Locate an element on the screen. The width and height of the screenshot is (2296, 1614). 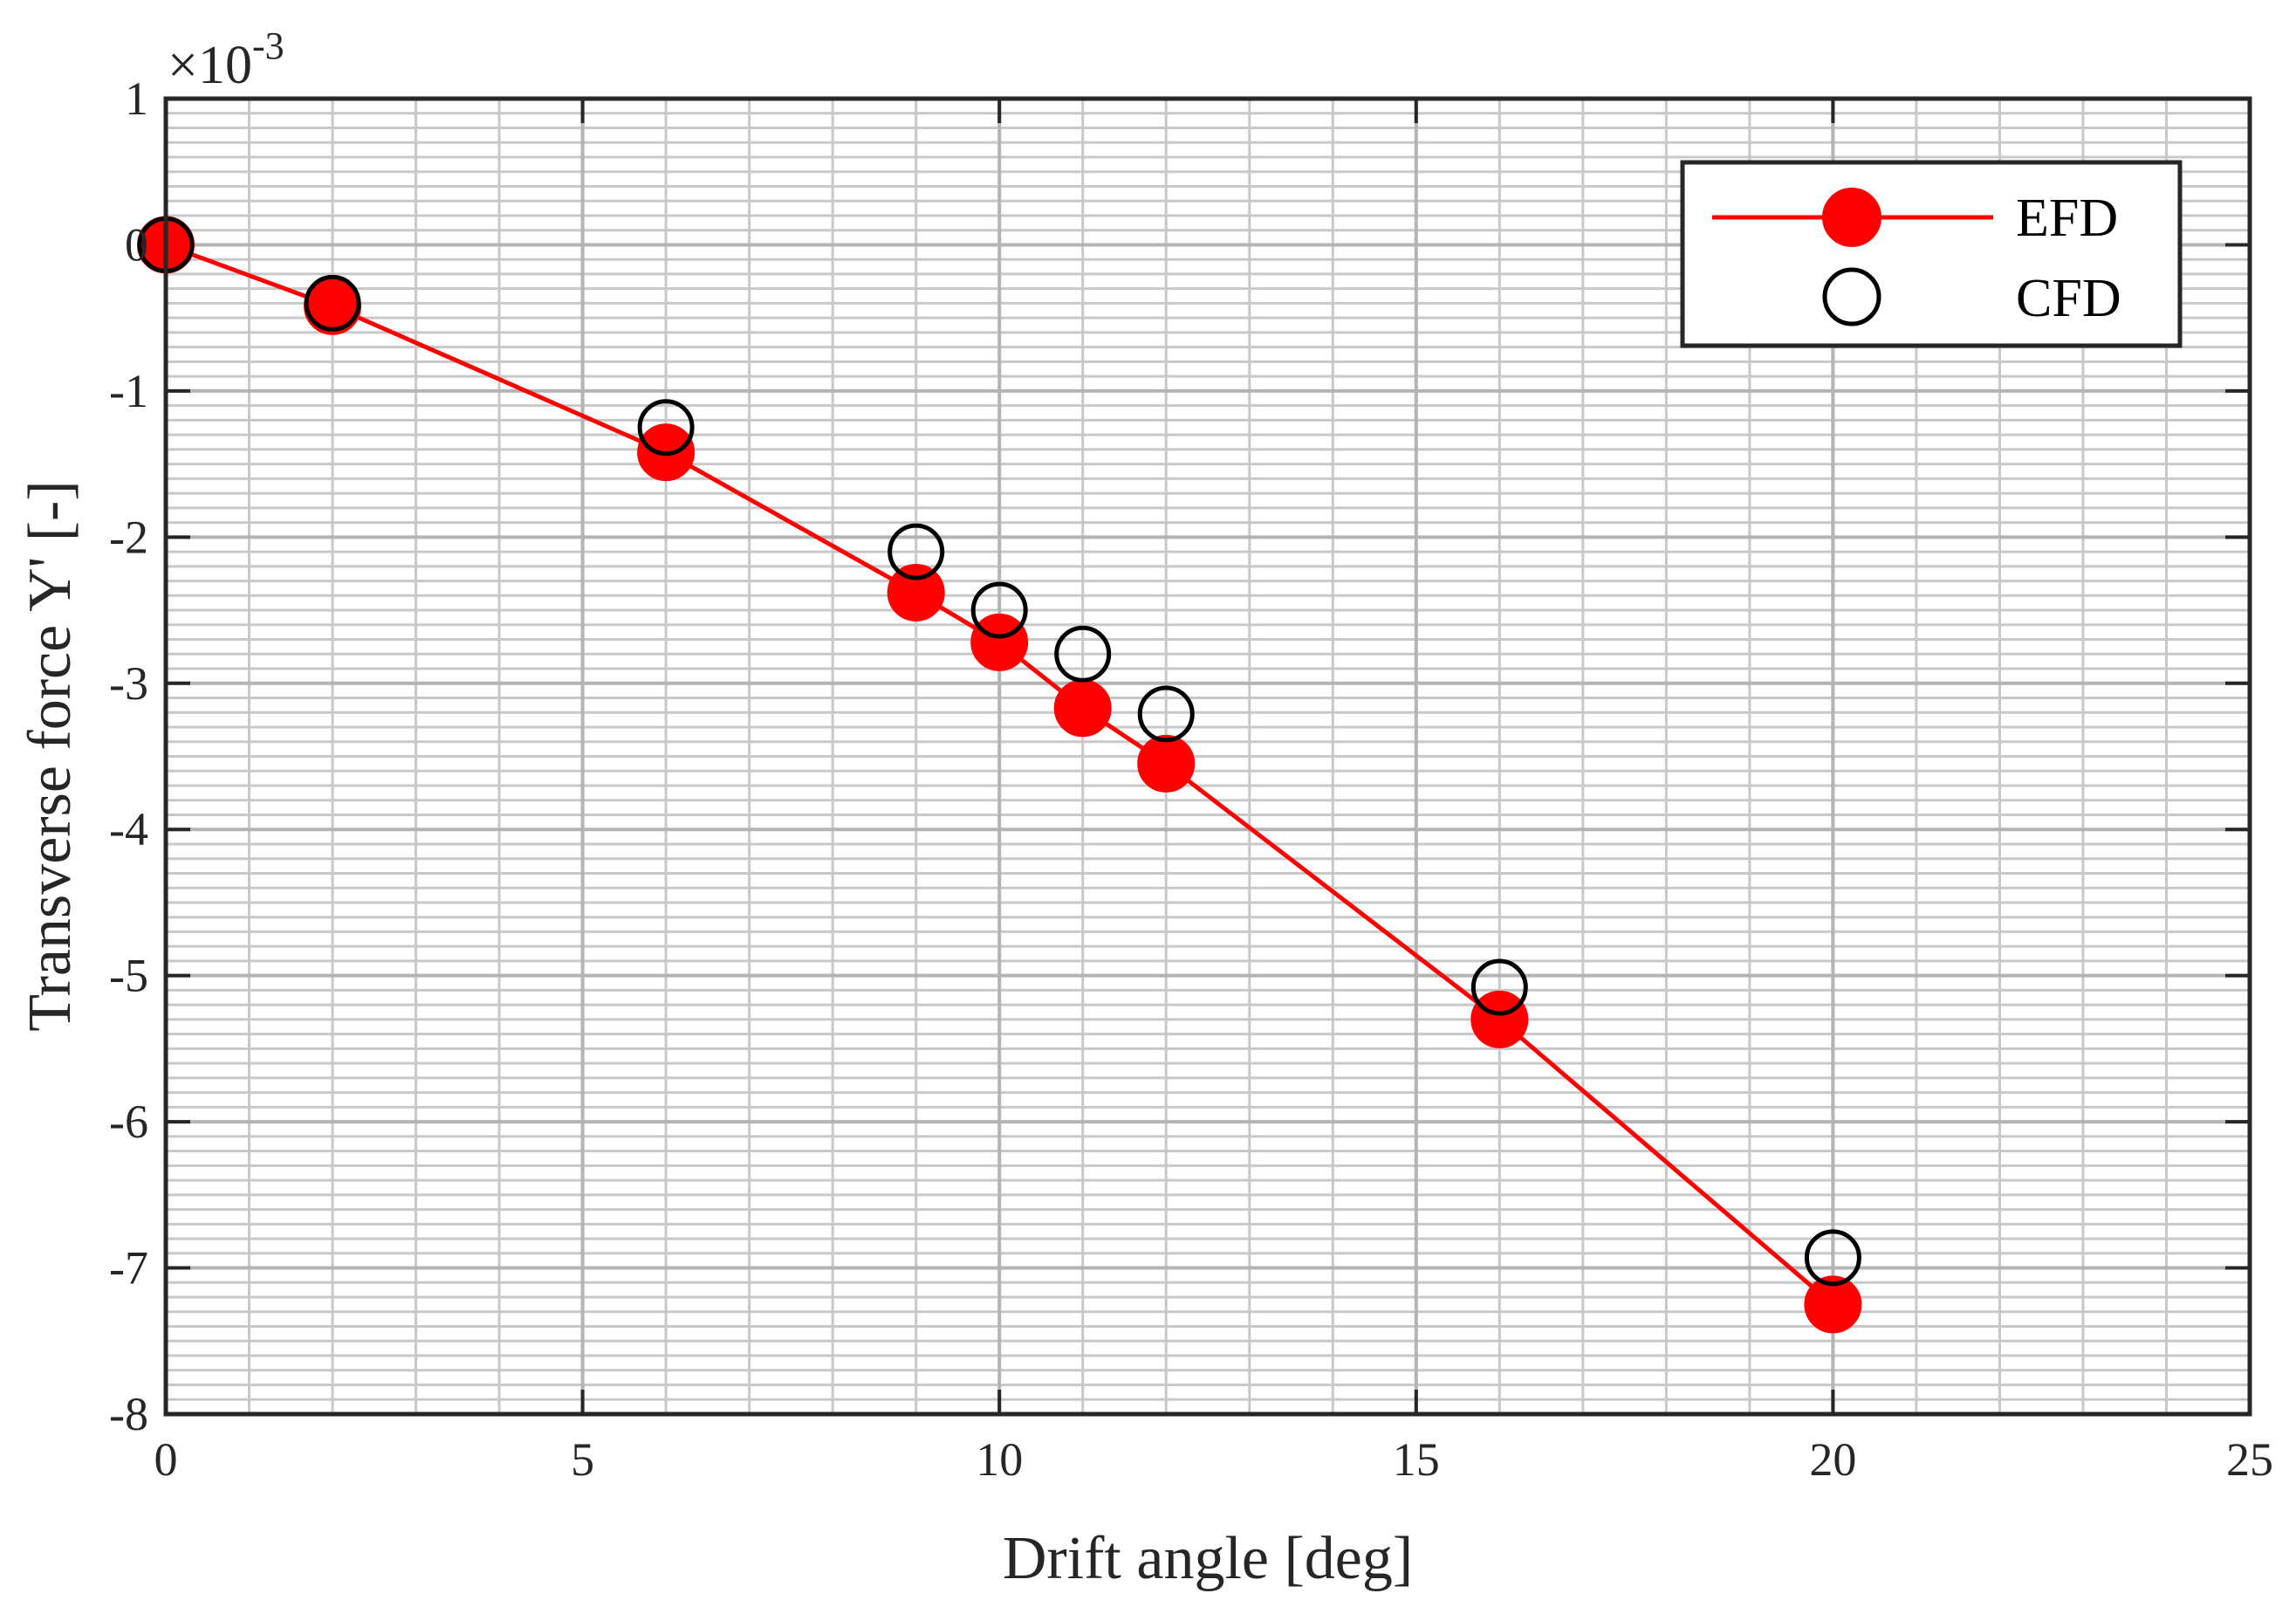
y-tick-label: -6 is located at coordinates (129, 1122).